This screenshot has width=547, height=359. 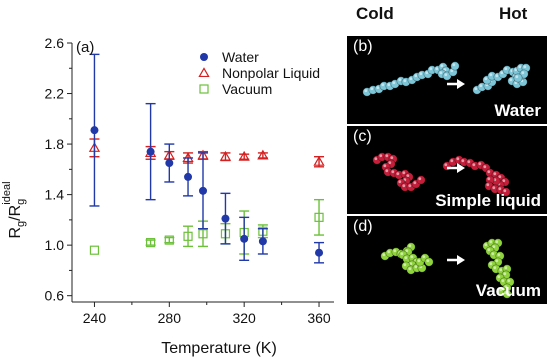 What do you see at coordinates (15, 233) in the screenshot?
I see `y-label-numerator: R` at bounding box center [15, 233].